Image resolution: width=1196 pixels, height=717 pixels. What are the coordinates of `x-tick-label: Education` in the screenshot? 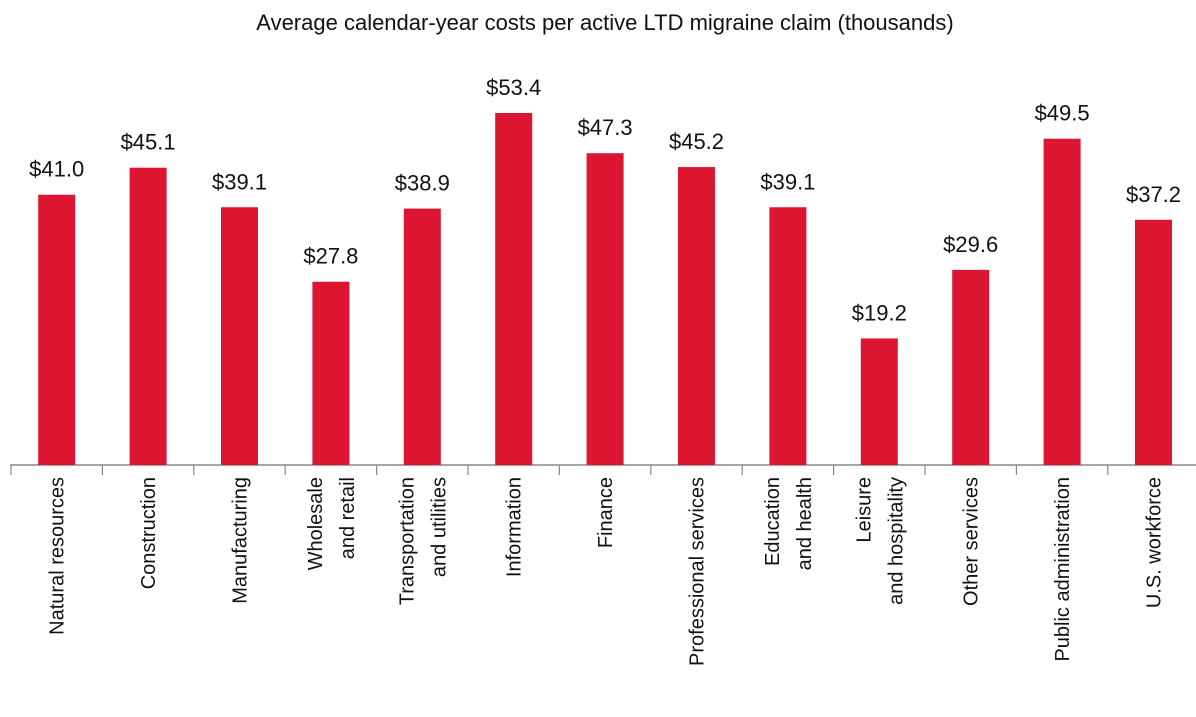 It's located at (773, 521).